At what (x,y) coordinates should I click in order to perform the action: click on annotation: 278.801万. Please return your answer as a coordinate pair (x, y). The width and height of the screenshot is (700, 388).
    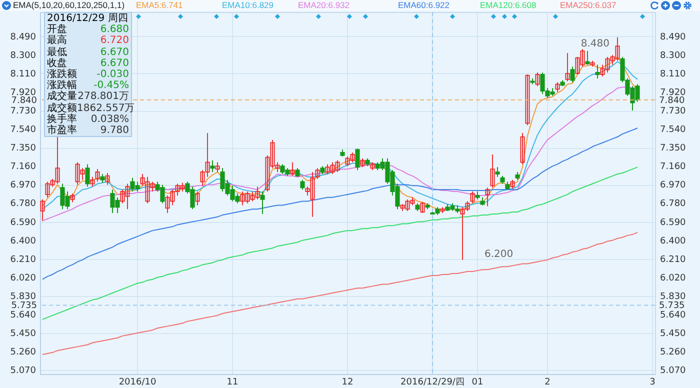
    Looking at the image, I should click on (103, 97).